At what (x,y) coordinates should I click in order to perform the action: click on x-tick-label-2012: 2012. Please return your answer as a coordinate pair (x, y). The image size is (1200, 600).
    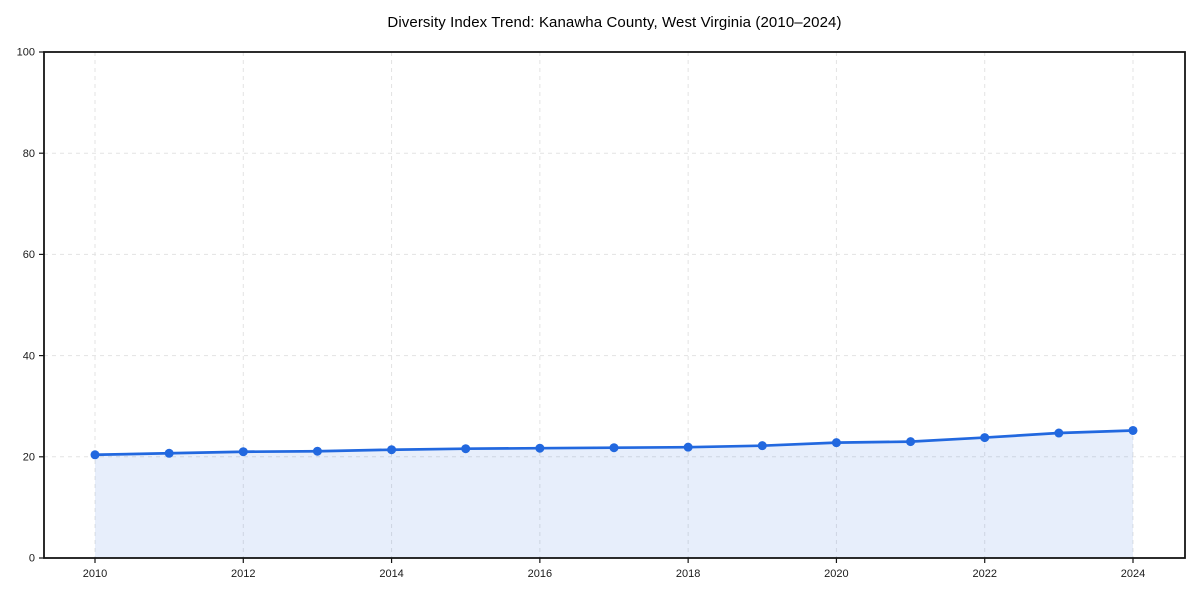
    Looking at the image, I should click on (243, 574).